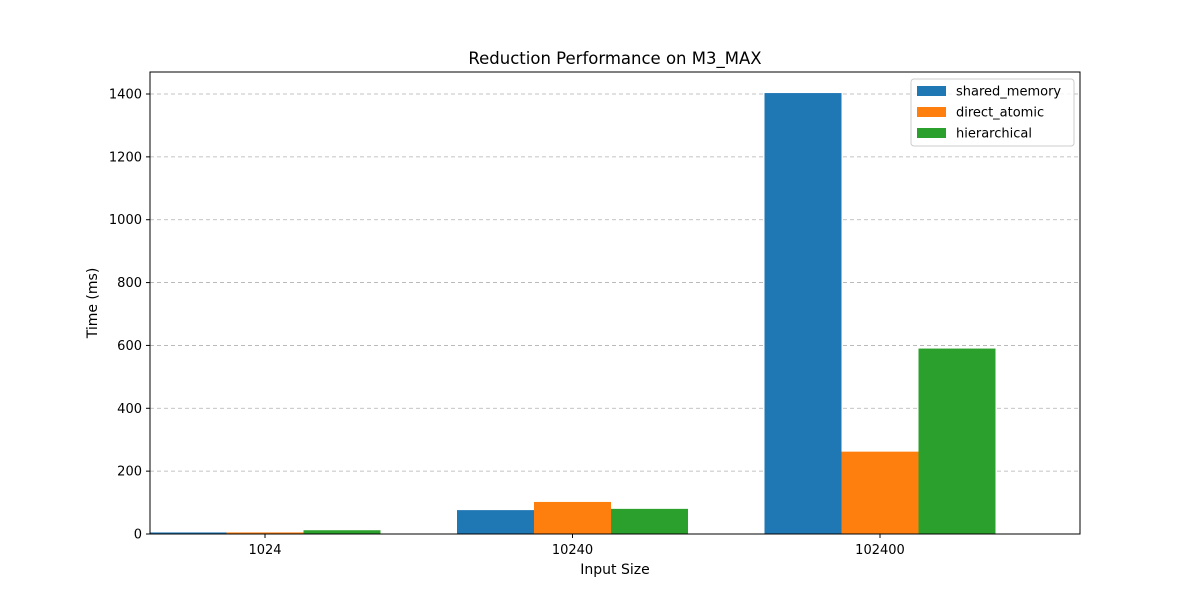  I want to click on y-tick-label: 600, so click(129, 346).